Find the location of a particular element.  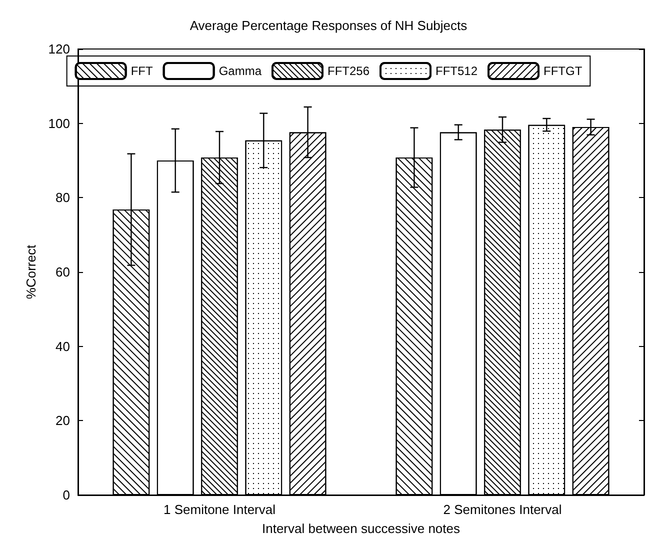

x-axis-title: Interval between successive notes is located at coordinates (361, 528).